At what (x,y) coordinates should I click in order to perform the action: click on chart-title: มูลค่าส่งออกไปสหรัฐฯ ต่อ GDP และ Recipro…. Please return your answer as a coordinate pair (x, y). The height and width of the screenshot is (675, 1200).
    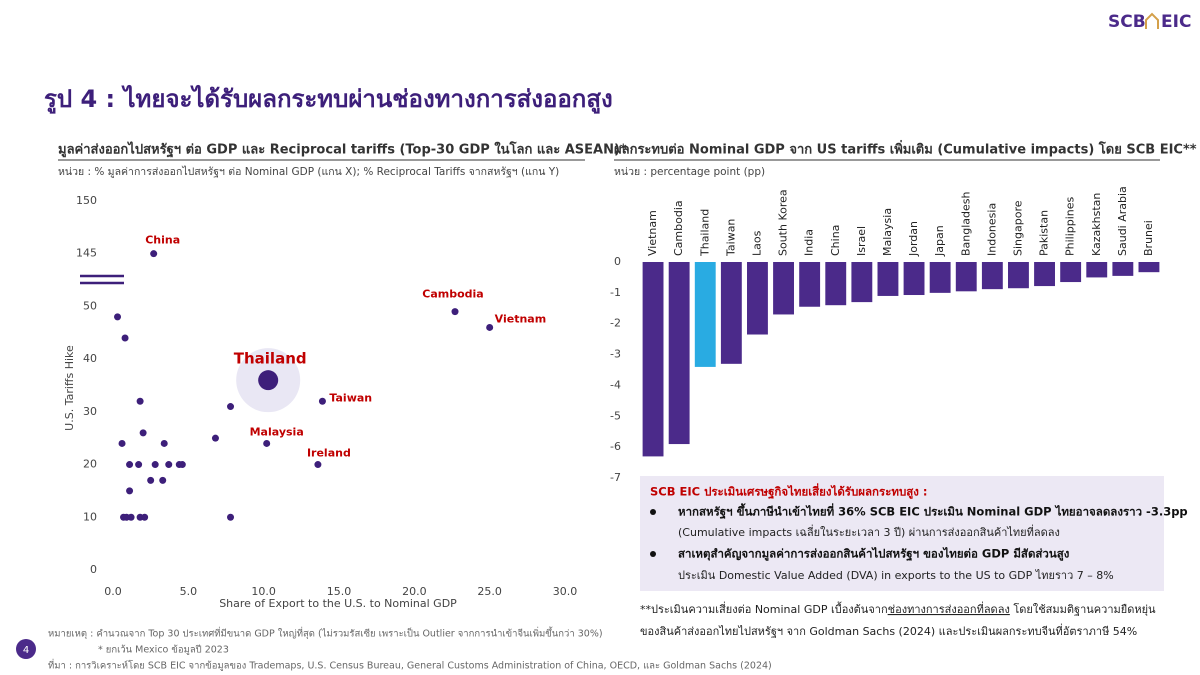
    Looking at the image, I should click on (342, 150).